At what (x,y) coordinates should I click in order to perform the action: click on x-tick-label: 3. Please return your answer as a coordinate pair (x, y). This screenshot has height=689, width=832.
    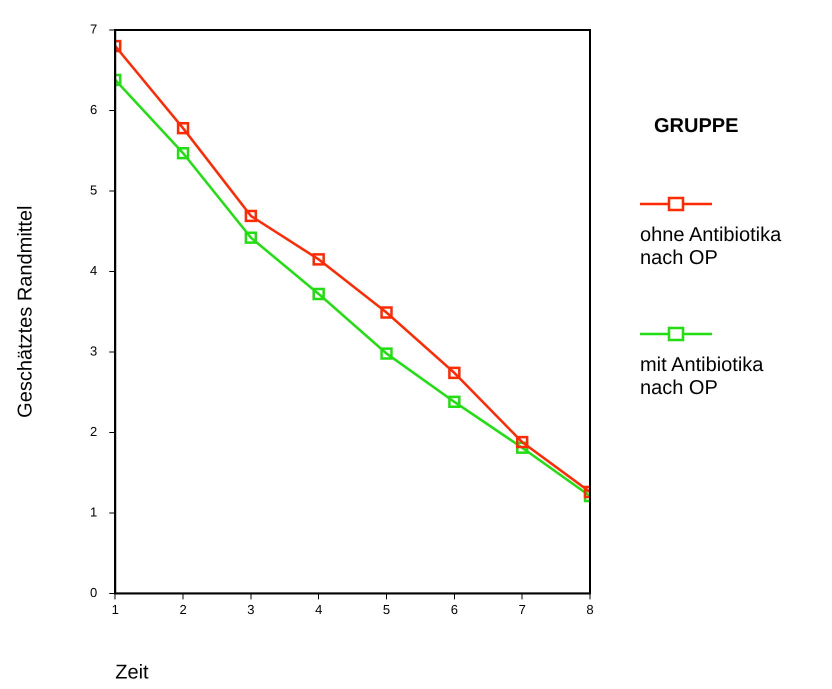
    Looking at the image, I should click on (250, 609).